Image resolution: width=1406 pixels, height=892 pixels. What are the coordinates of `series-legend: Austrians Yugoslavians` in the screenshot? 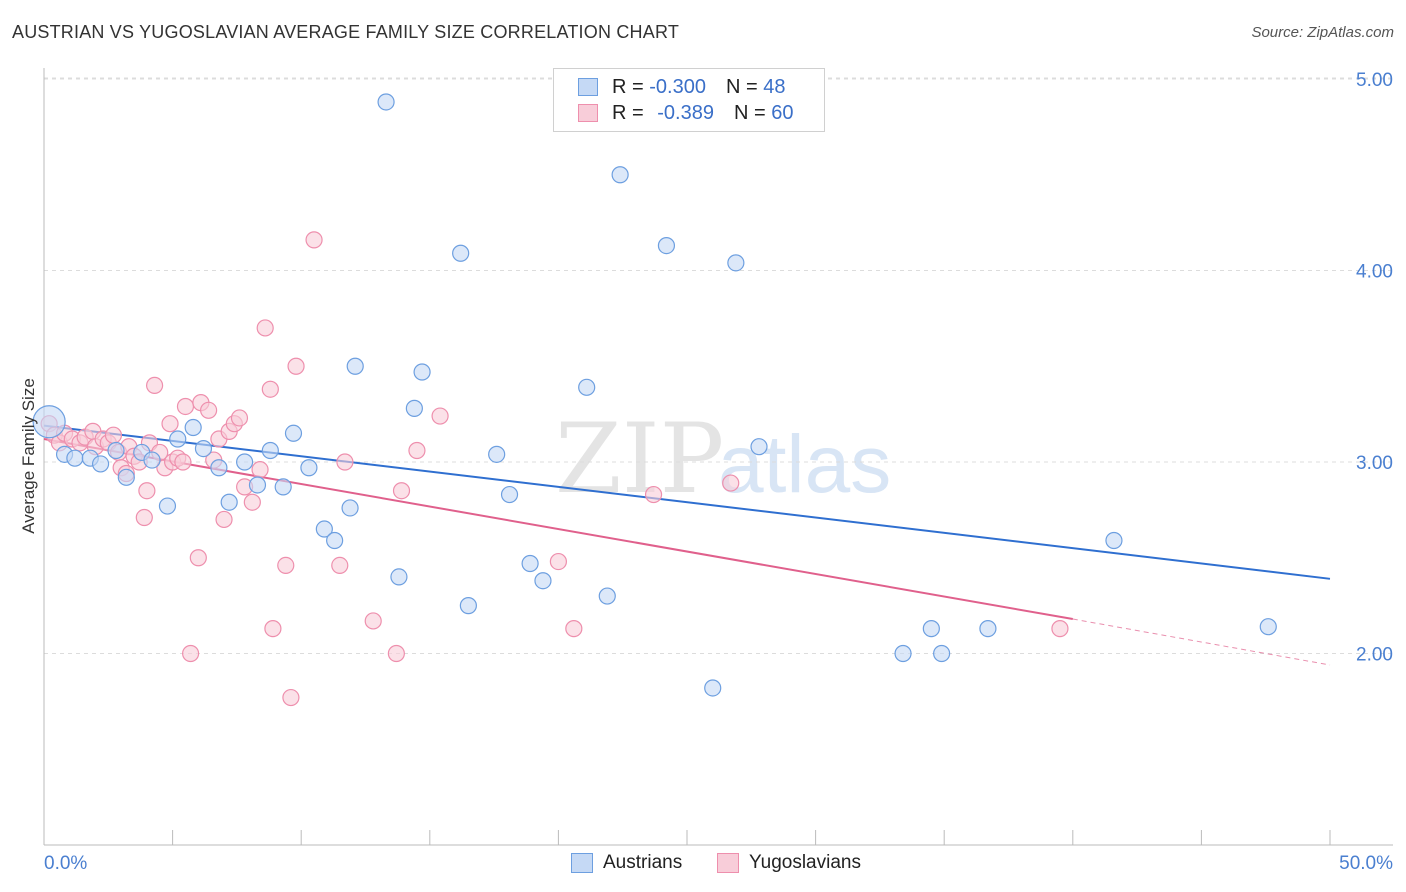 It's located at (703, 864).